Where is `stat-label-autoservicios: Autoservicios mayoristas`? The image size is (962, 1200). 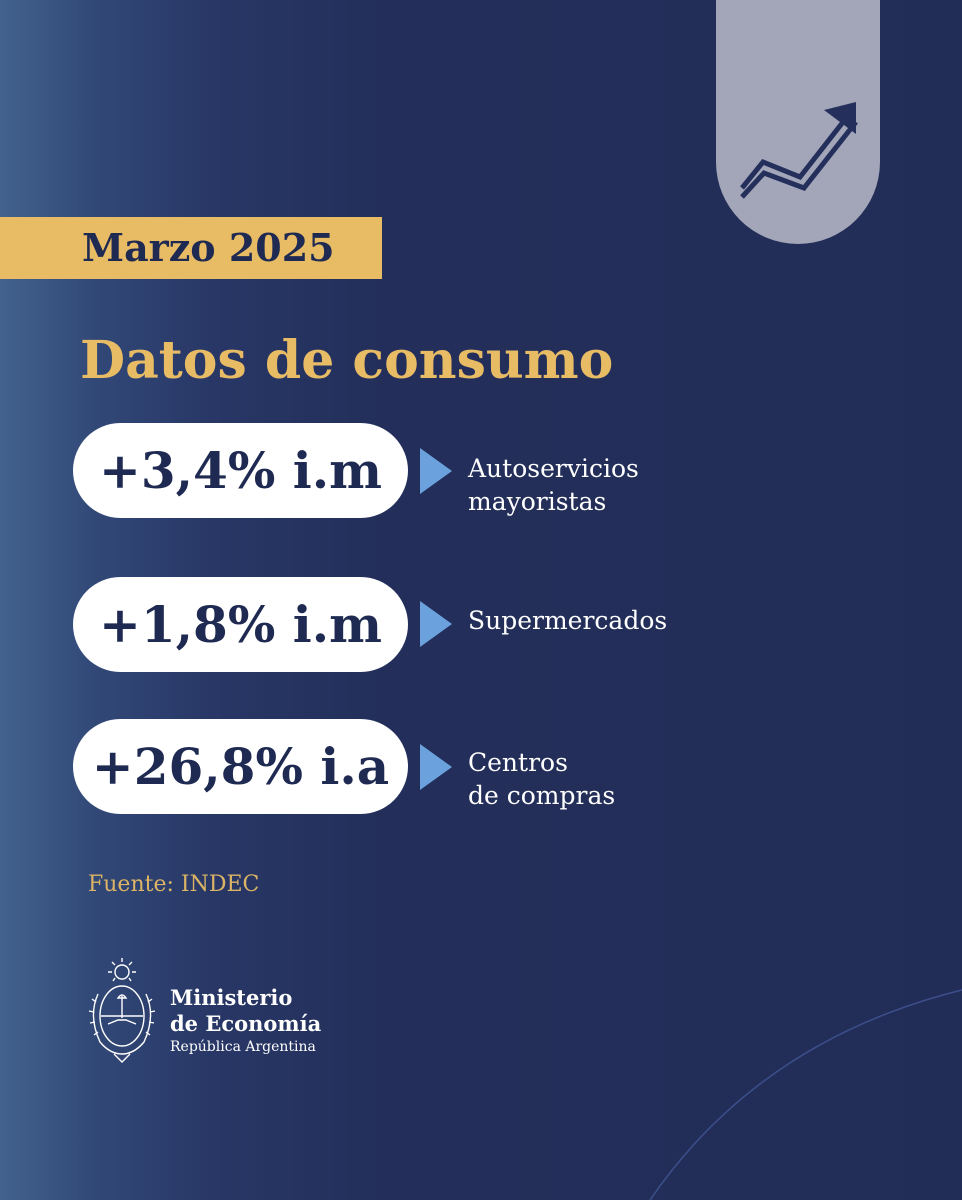 stat-label-autoservicios: Autoservicios mayoristas is located at coordinates (553, 485).